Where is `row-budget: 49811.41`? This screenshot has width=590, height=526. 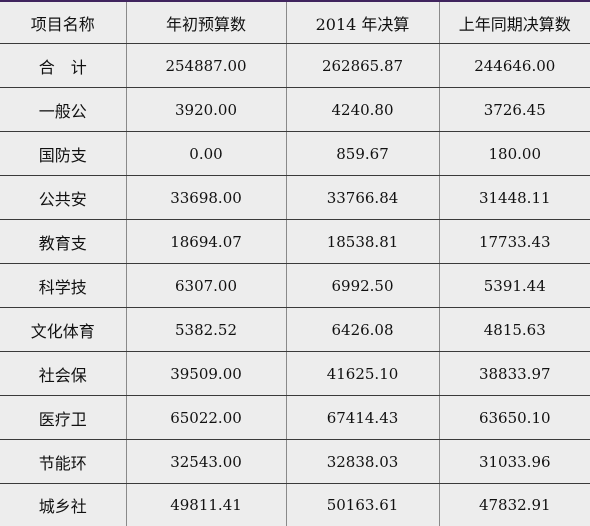 row-budget: 49811.41 is located at coordinates (206, 505).